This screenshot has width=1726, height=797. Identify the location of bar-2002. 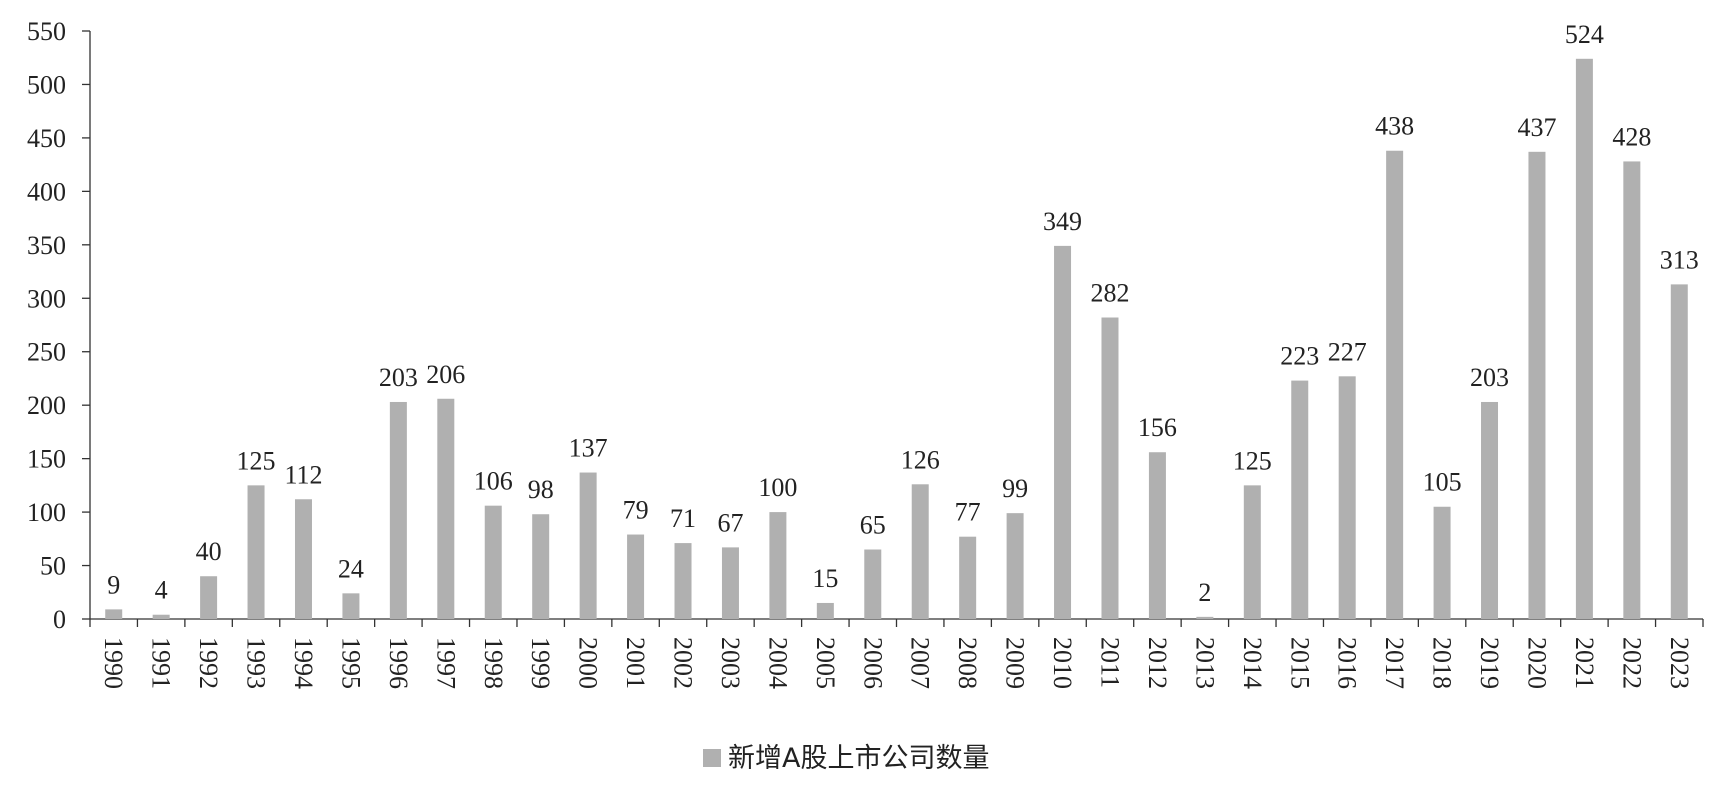
(683, 581).